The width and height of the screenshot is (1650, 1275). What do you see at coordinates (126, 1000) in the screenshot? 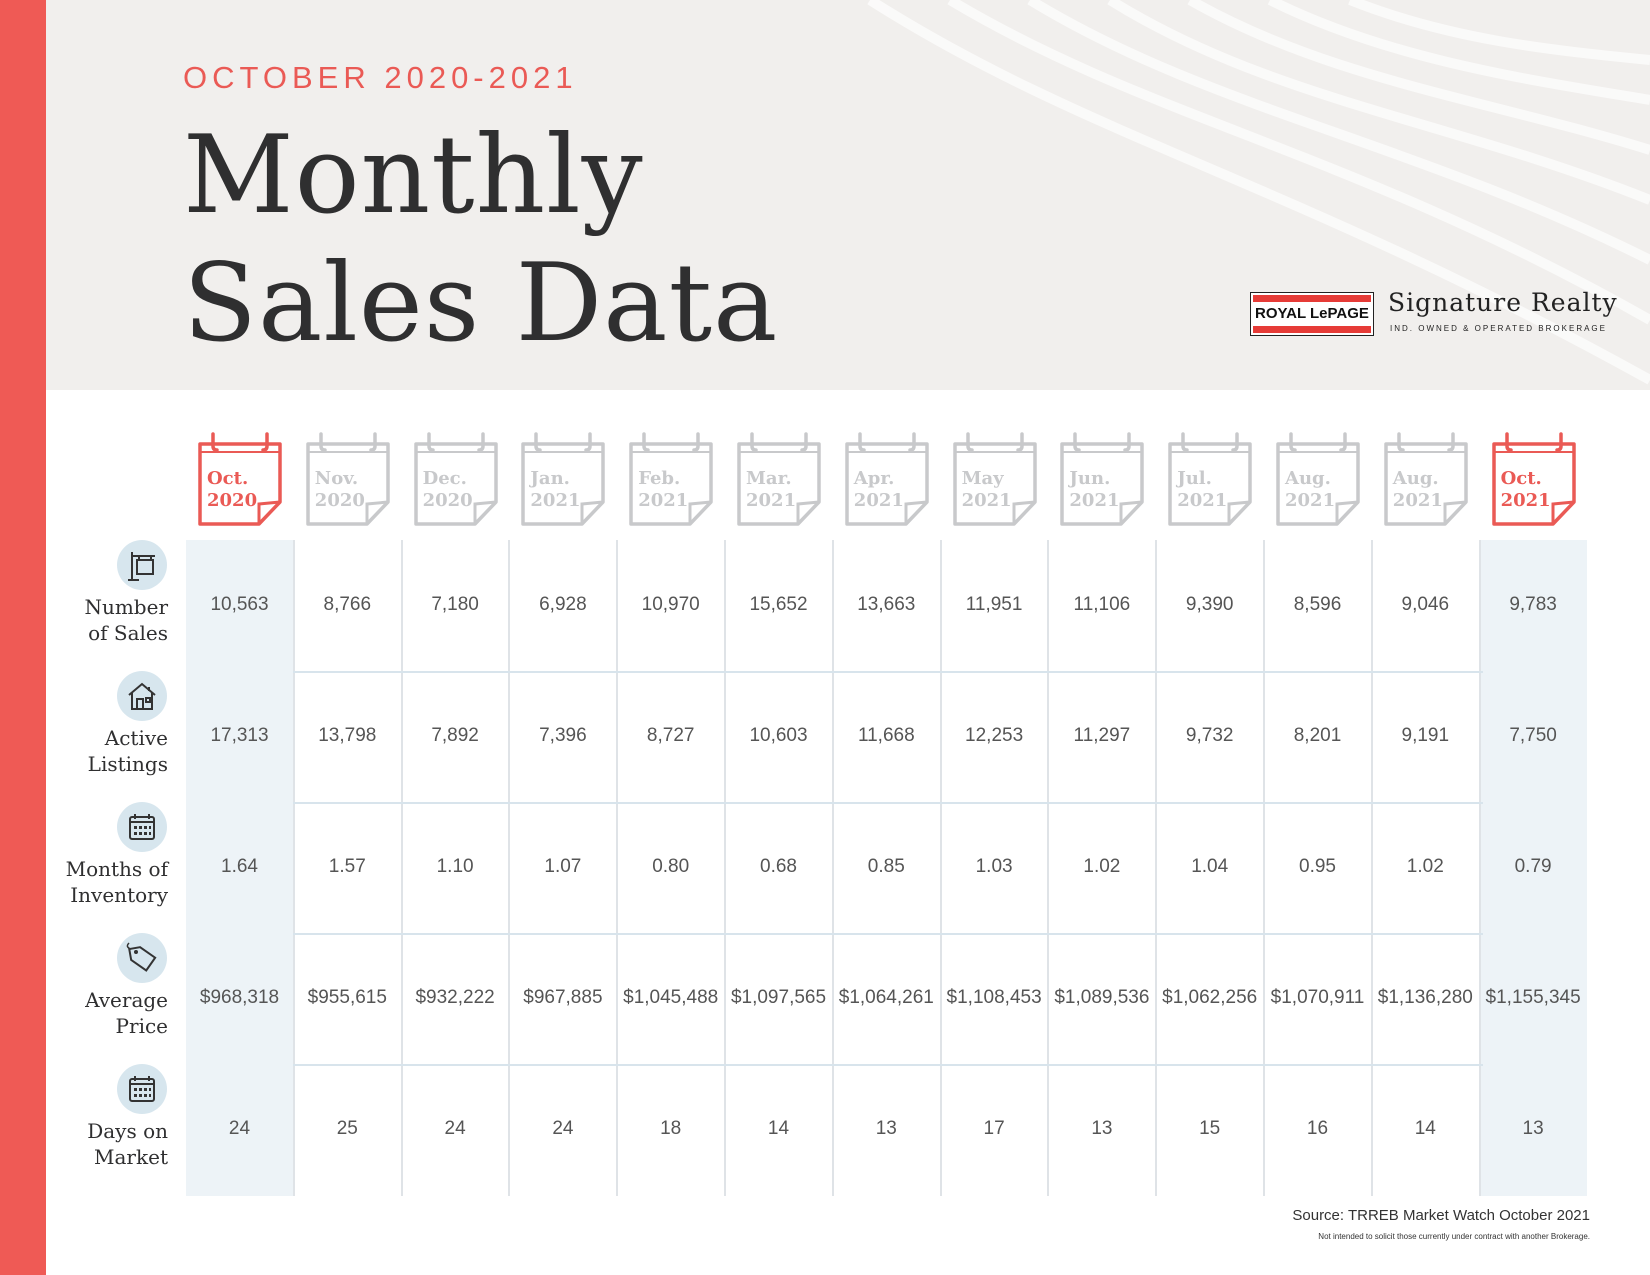
I see `row-label-line: Average` at bounding box center [126, 1000].